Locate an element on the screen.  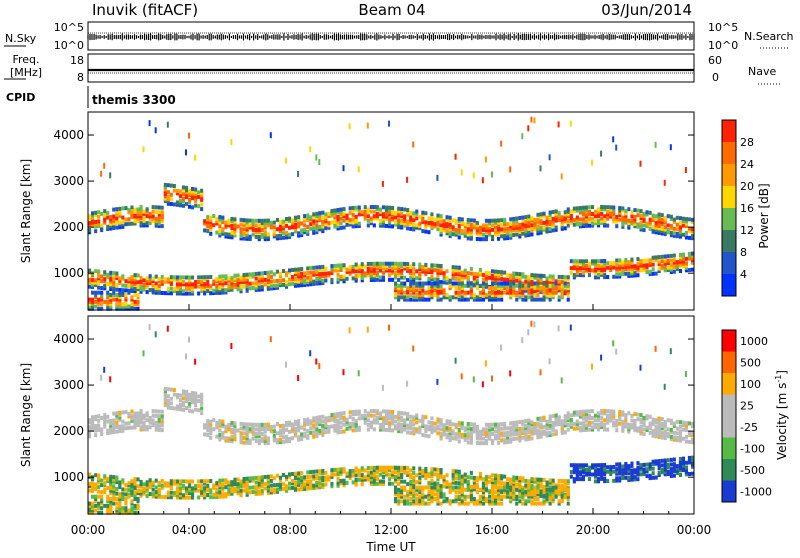
freq-left-top-tick: 18 is located at coordinates (77, 60).